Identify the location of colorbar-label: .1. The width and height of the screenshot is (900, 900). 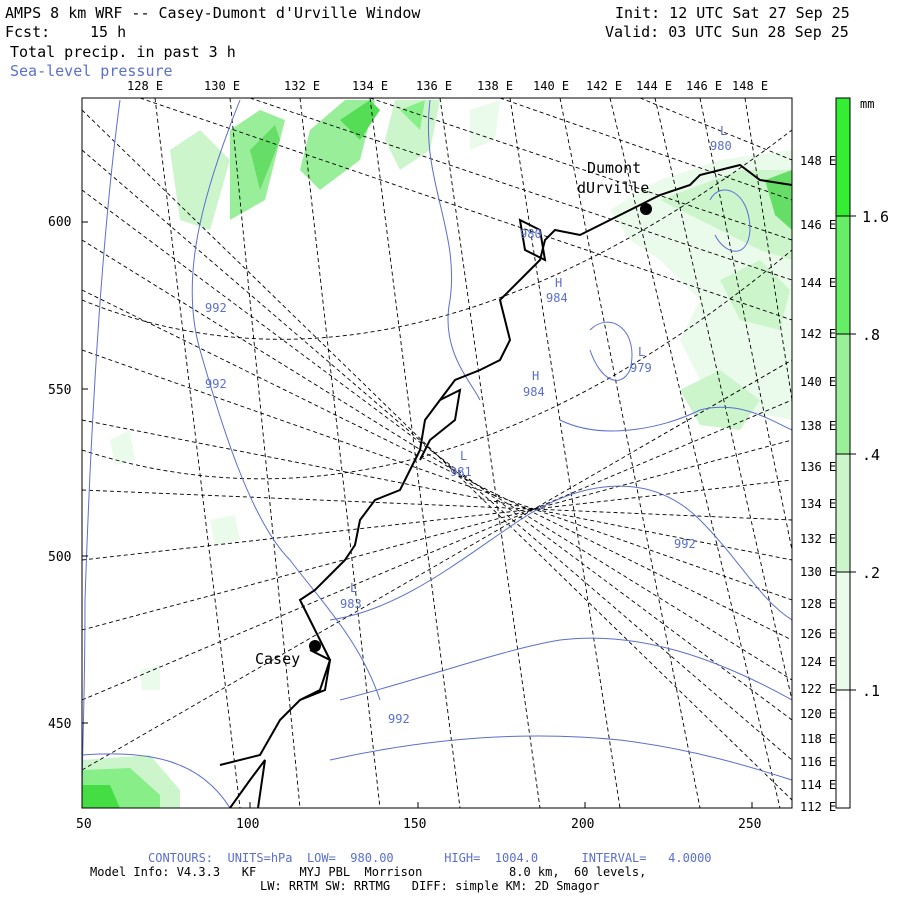
(871, 691).